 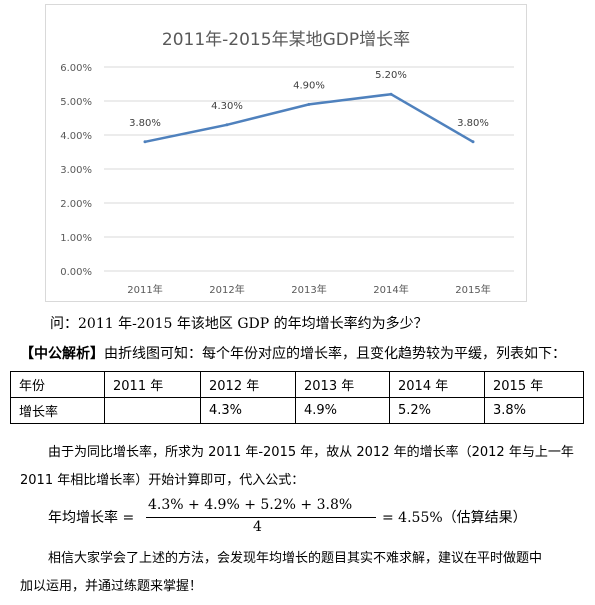 I want to click on x-tick-label: 2014年, so click(x=390, y=289).